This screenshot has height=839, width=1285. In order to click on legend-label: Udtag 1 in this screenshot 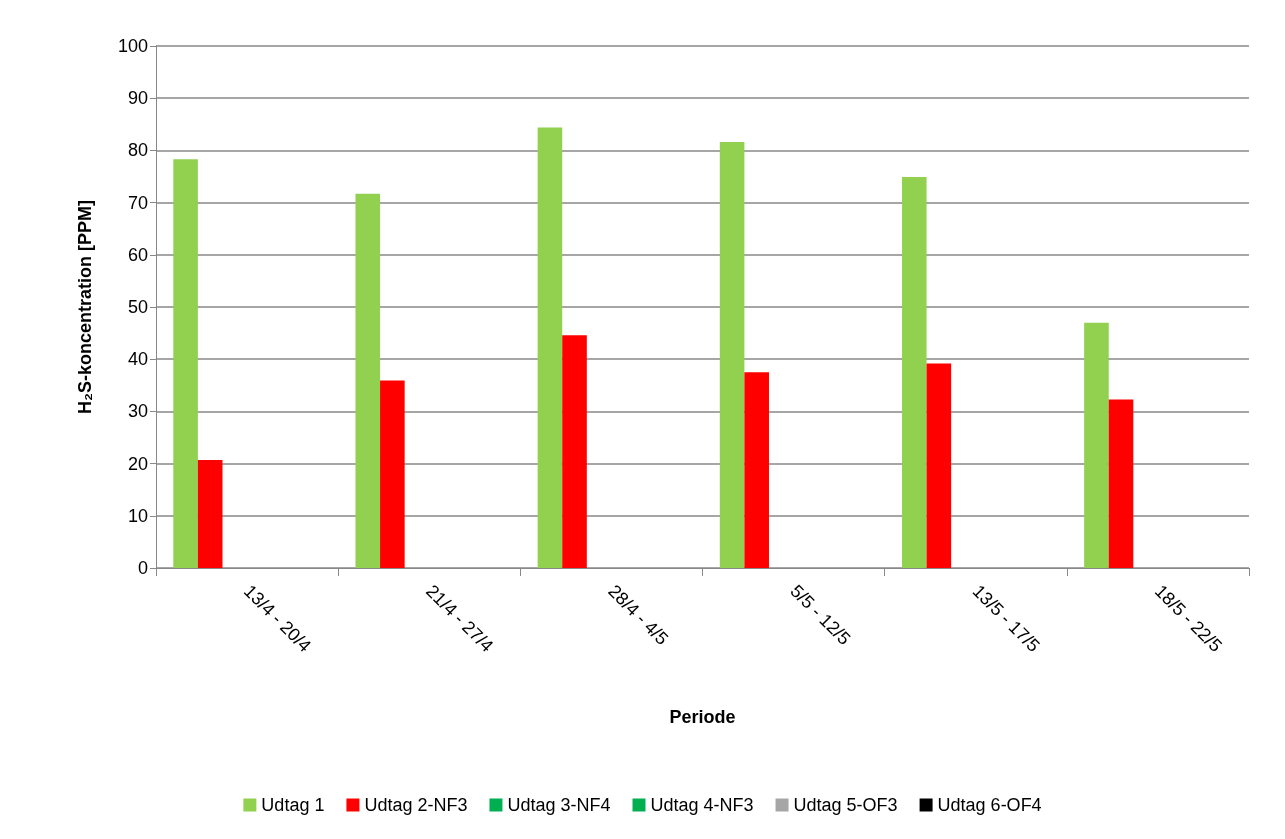, I will do `click(293, 805)`.